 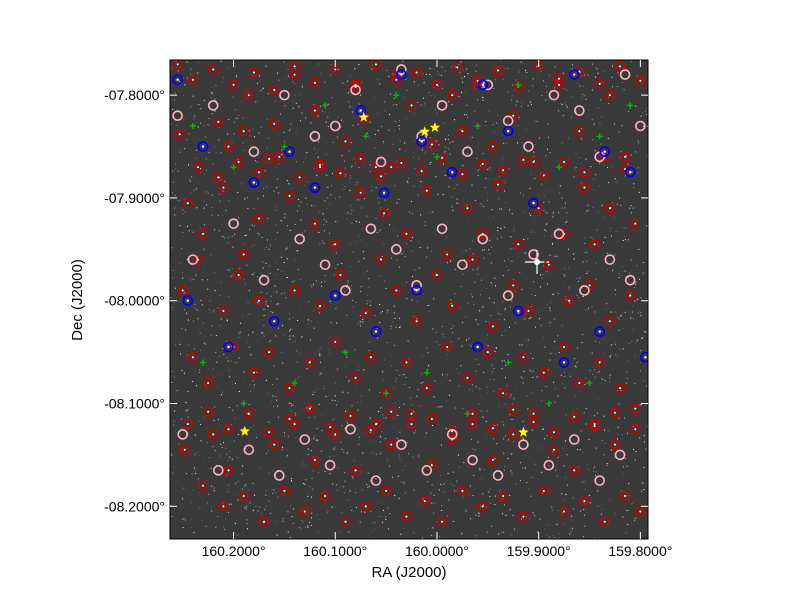 What do you see at coordinates (244, 430) in the screenshot?
I see `yellow-star-marker` at bounding box center [244, 430].